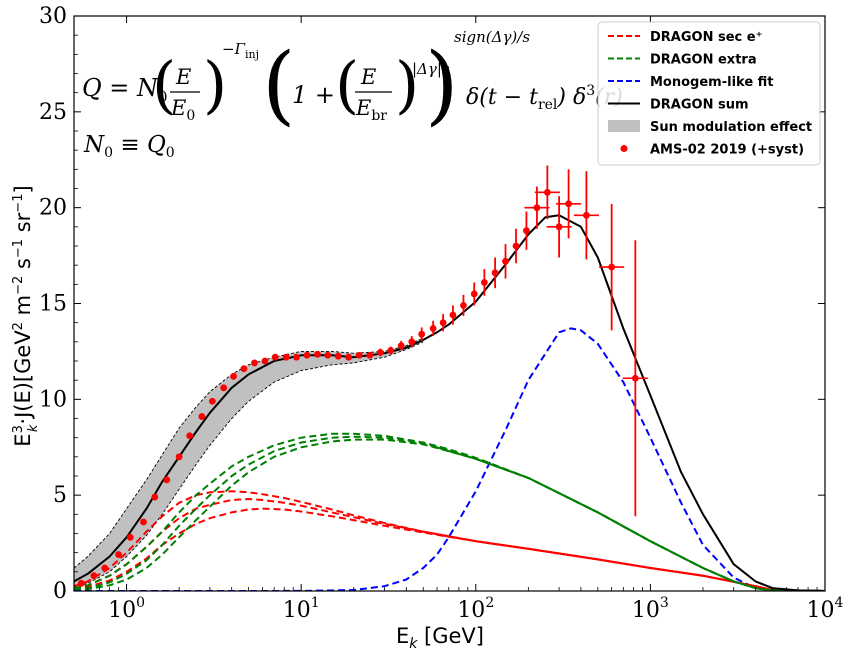  What do you see at coordinates (727, 150) in the screenshot?
I see `legend-label: AMS-02 2019 (+syst)` at bounding box center [727, 150].